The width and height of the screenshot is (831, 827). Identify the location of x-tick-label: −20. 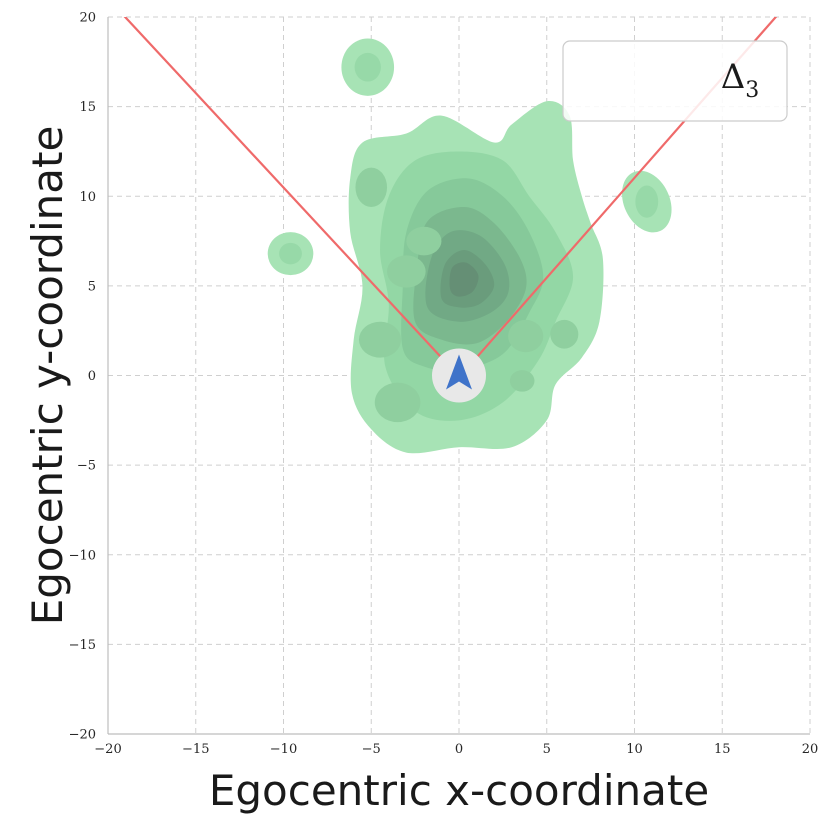
(107, 749).